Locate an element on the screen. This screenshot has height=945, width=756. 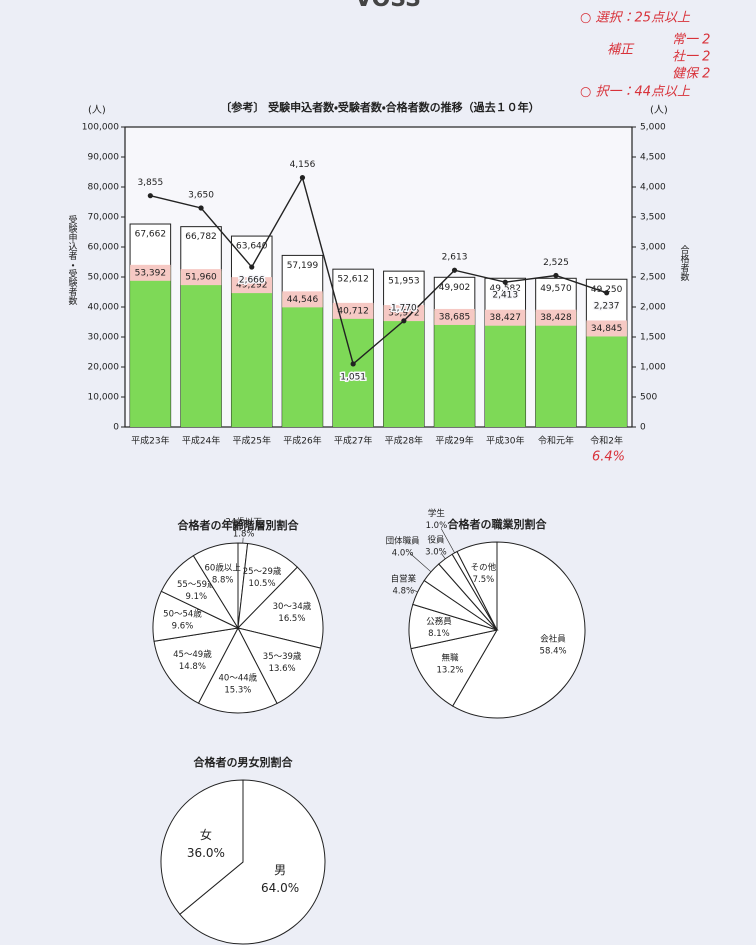
y2-unit: (人) is located at coordinates (659, 110).